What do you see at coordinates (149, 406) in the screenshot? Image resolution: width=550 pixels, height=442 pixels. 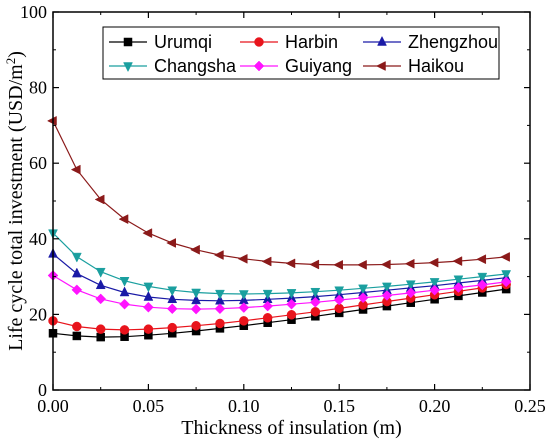 I see `x-tick-label: 0.05` at bounding box center [149, 406].